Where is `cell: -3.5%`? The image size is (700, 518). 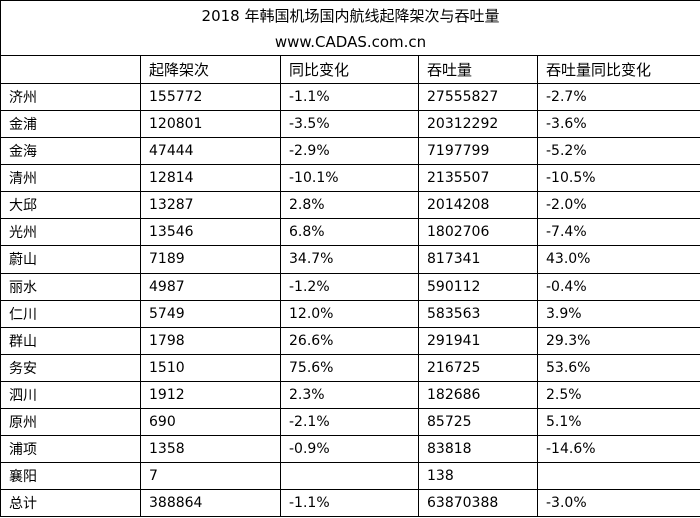 cell: -3.5% is located at coordinates (349, 124).